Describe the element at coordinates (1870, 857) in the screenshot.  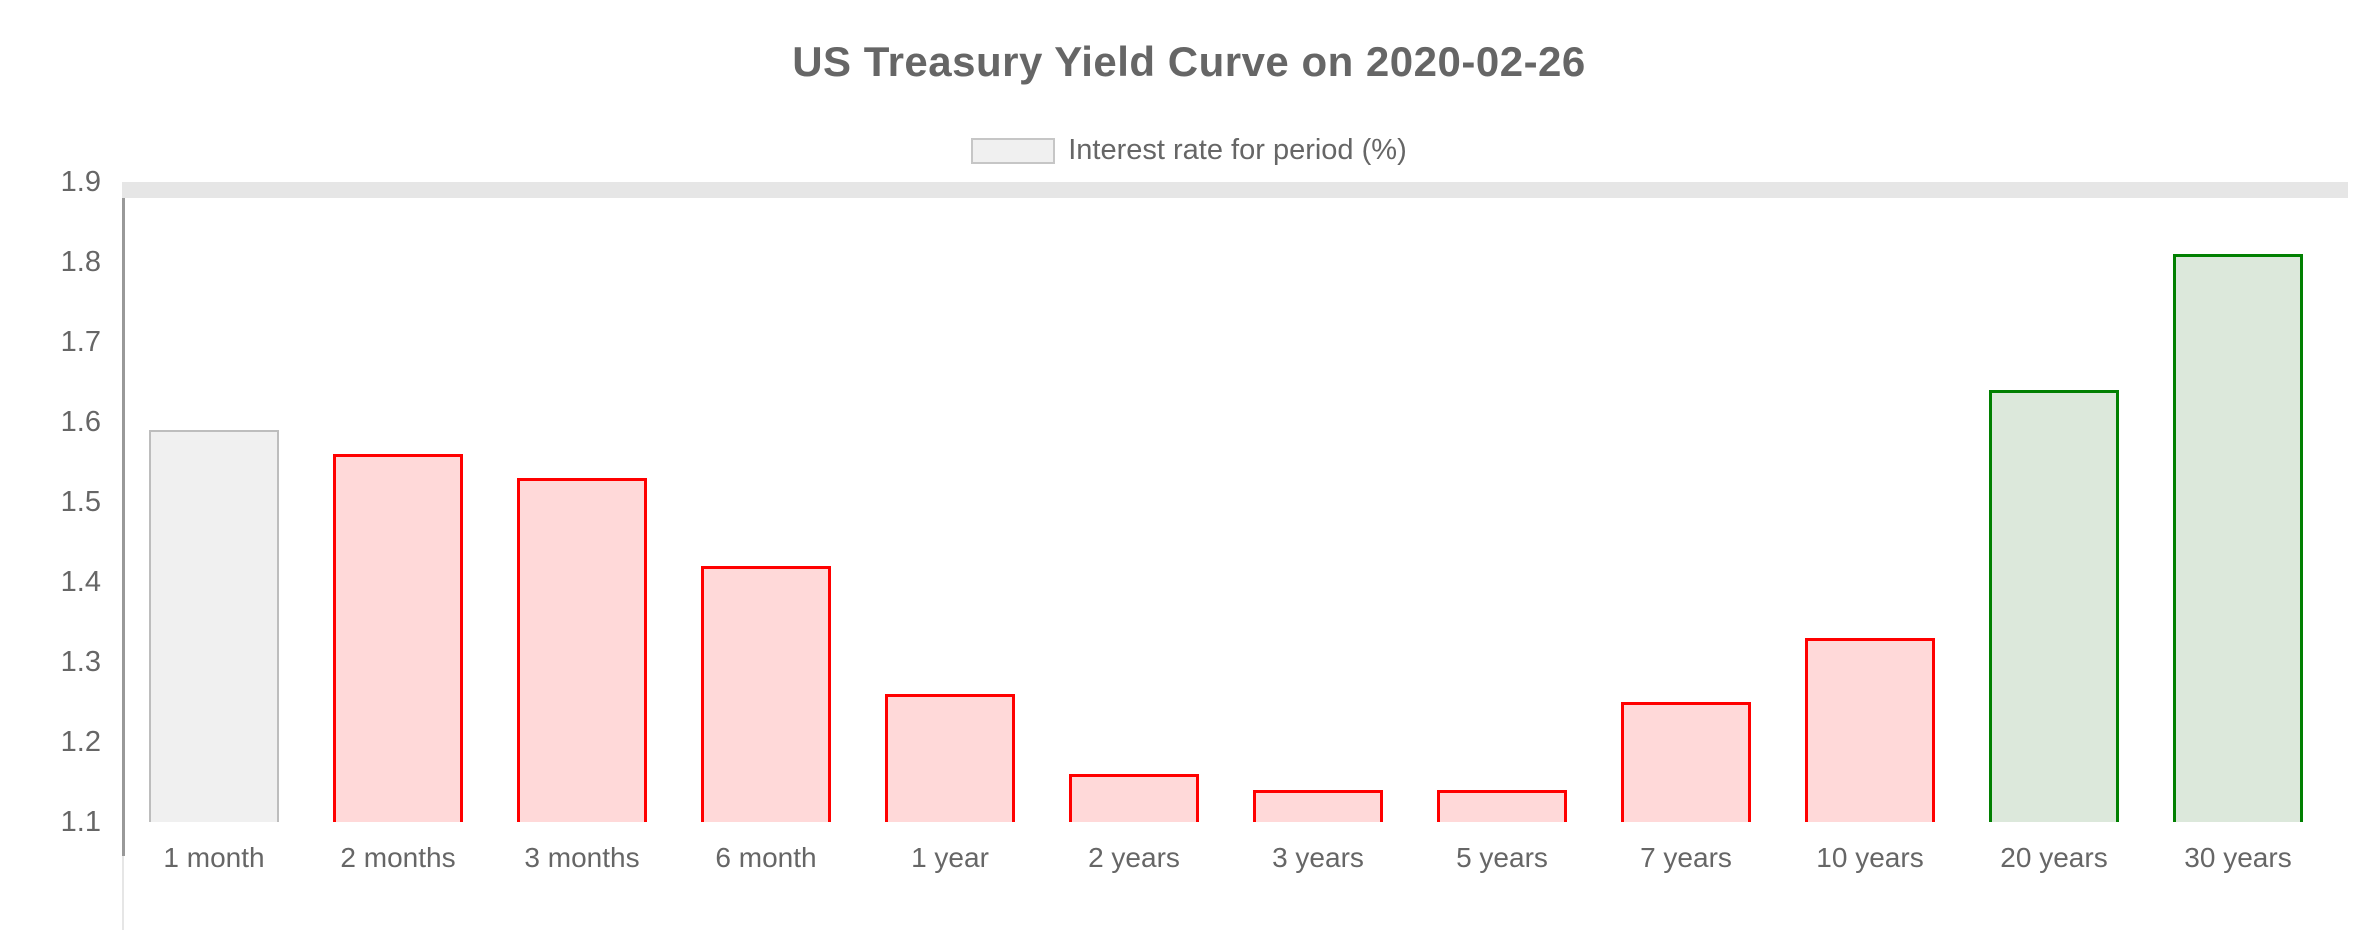
I see `x-tick-label: 10 years` at that location.